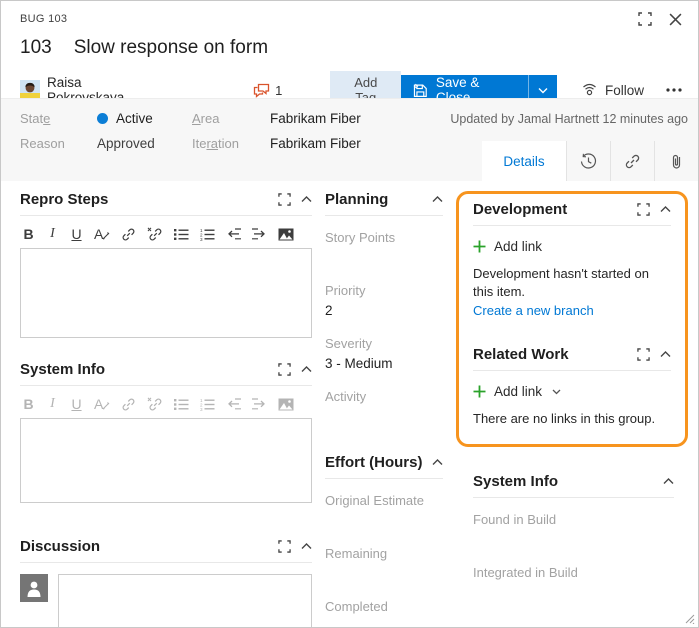 Image resolution: width=699 pixels, height=628 pixels. Describe the element at coordinates (525, 572) in the screenshot. I see `field-label: Integrated in Build` at that location.